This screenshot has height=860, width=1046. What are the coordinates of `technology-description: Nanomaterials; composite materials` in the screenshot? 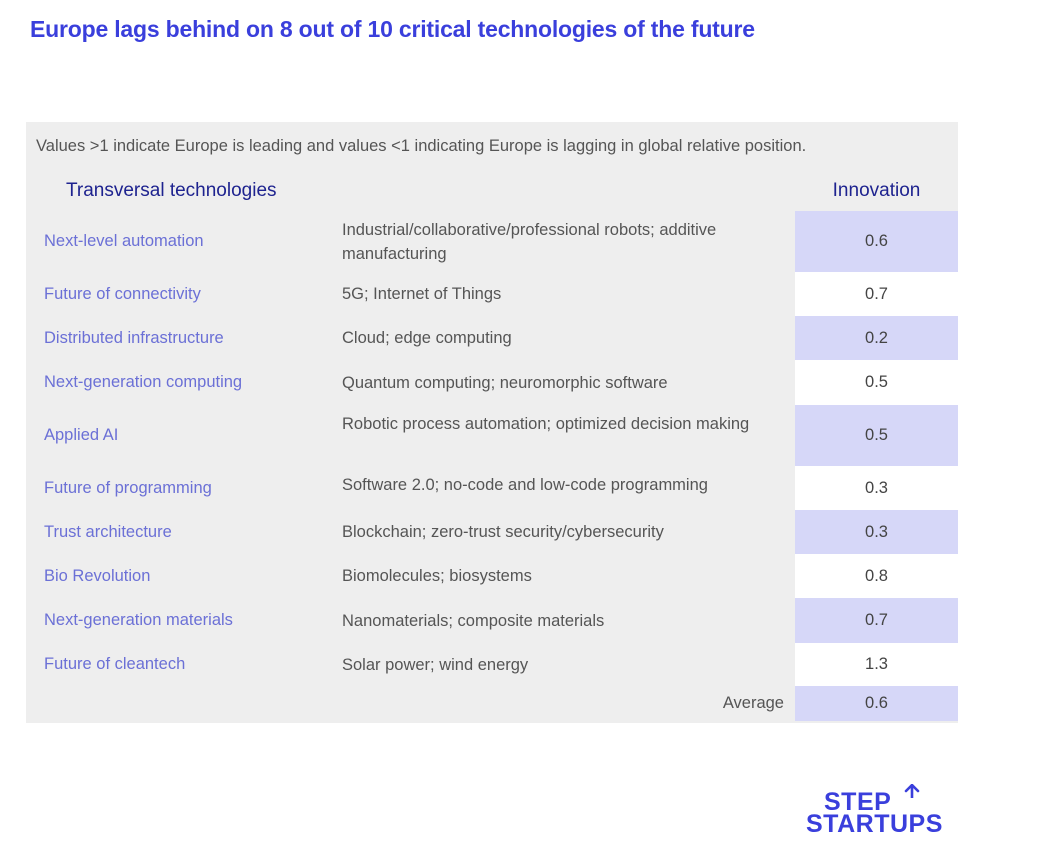 It's located at (473, 620).